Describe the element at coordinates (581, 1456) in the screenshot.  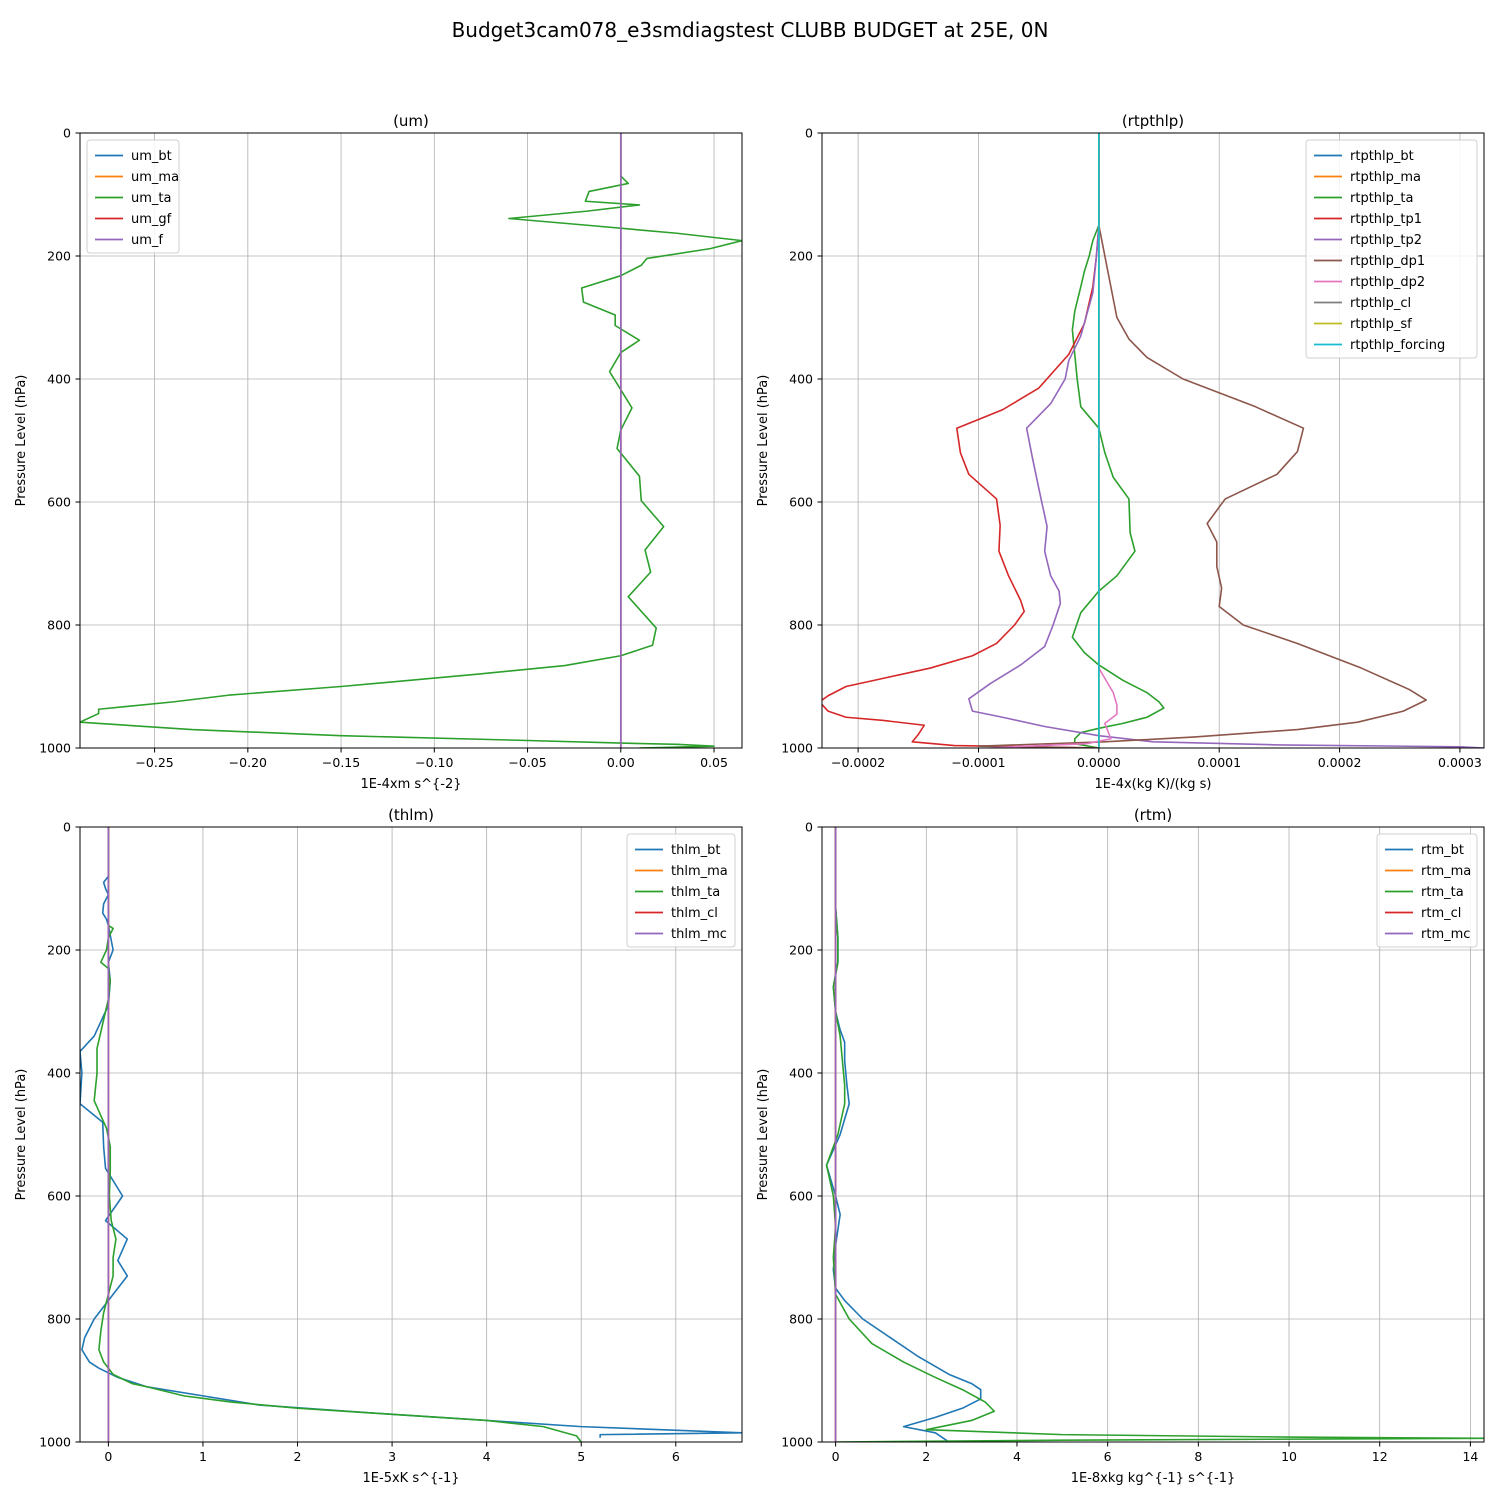
I see `x-tick-label: 5` at that location.